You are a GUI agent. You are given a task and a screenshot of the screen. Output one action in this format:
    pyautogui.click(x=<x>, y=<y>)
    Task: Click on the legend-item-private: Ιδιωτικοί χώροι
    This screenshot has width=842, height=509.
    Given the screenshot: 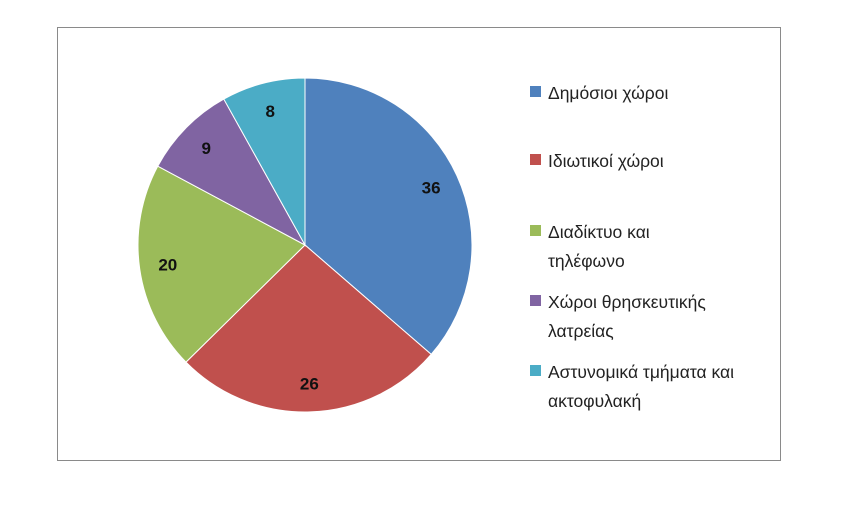 What is the action you would take?
    pyautogui.click(x=654, y=161)
    